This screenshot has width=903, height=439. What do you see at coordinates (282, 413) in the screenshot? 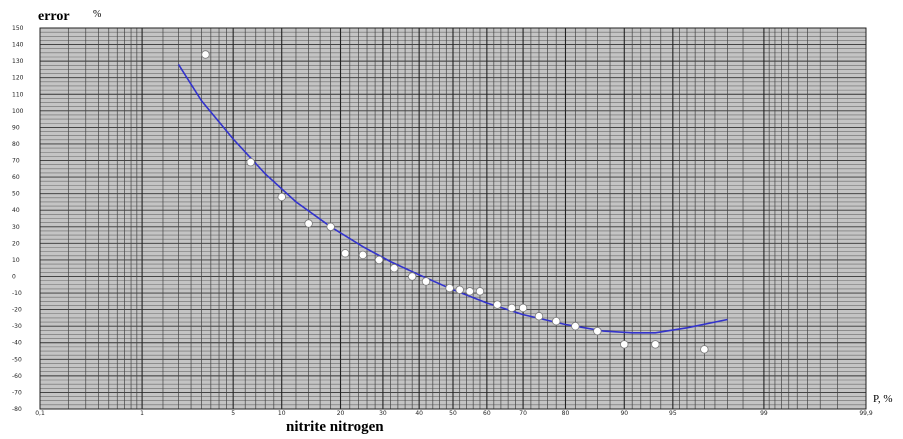
I see `x-tick-label: 10` at bounding box center [282, 413].